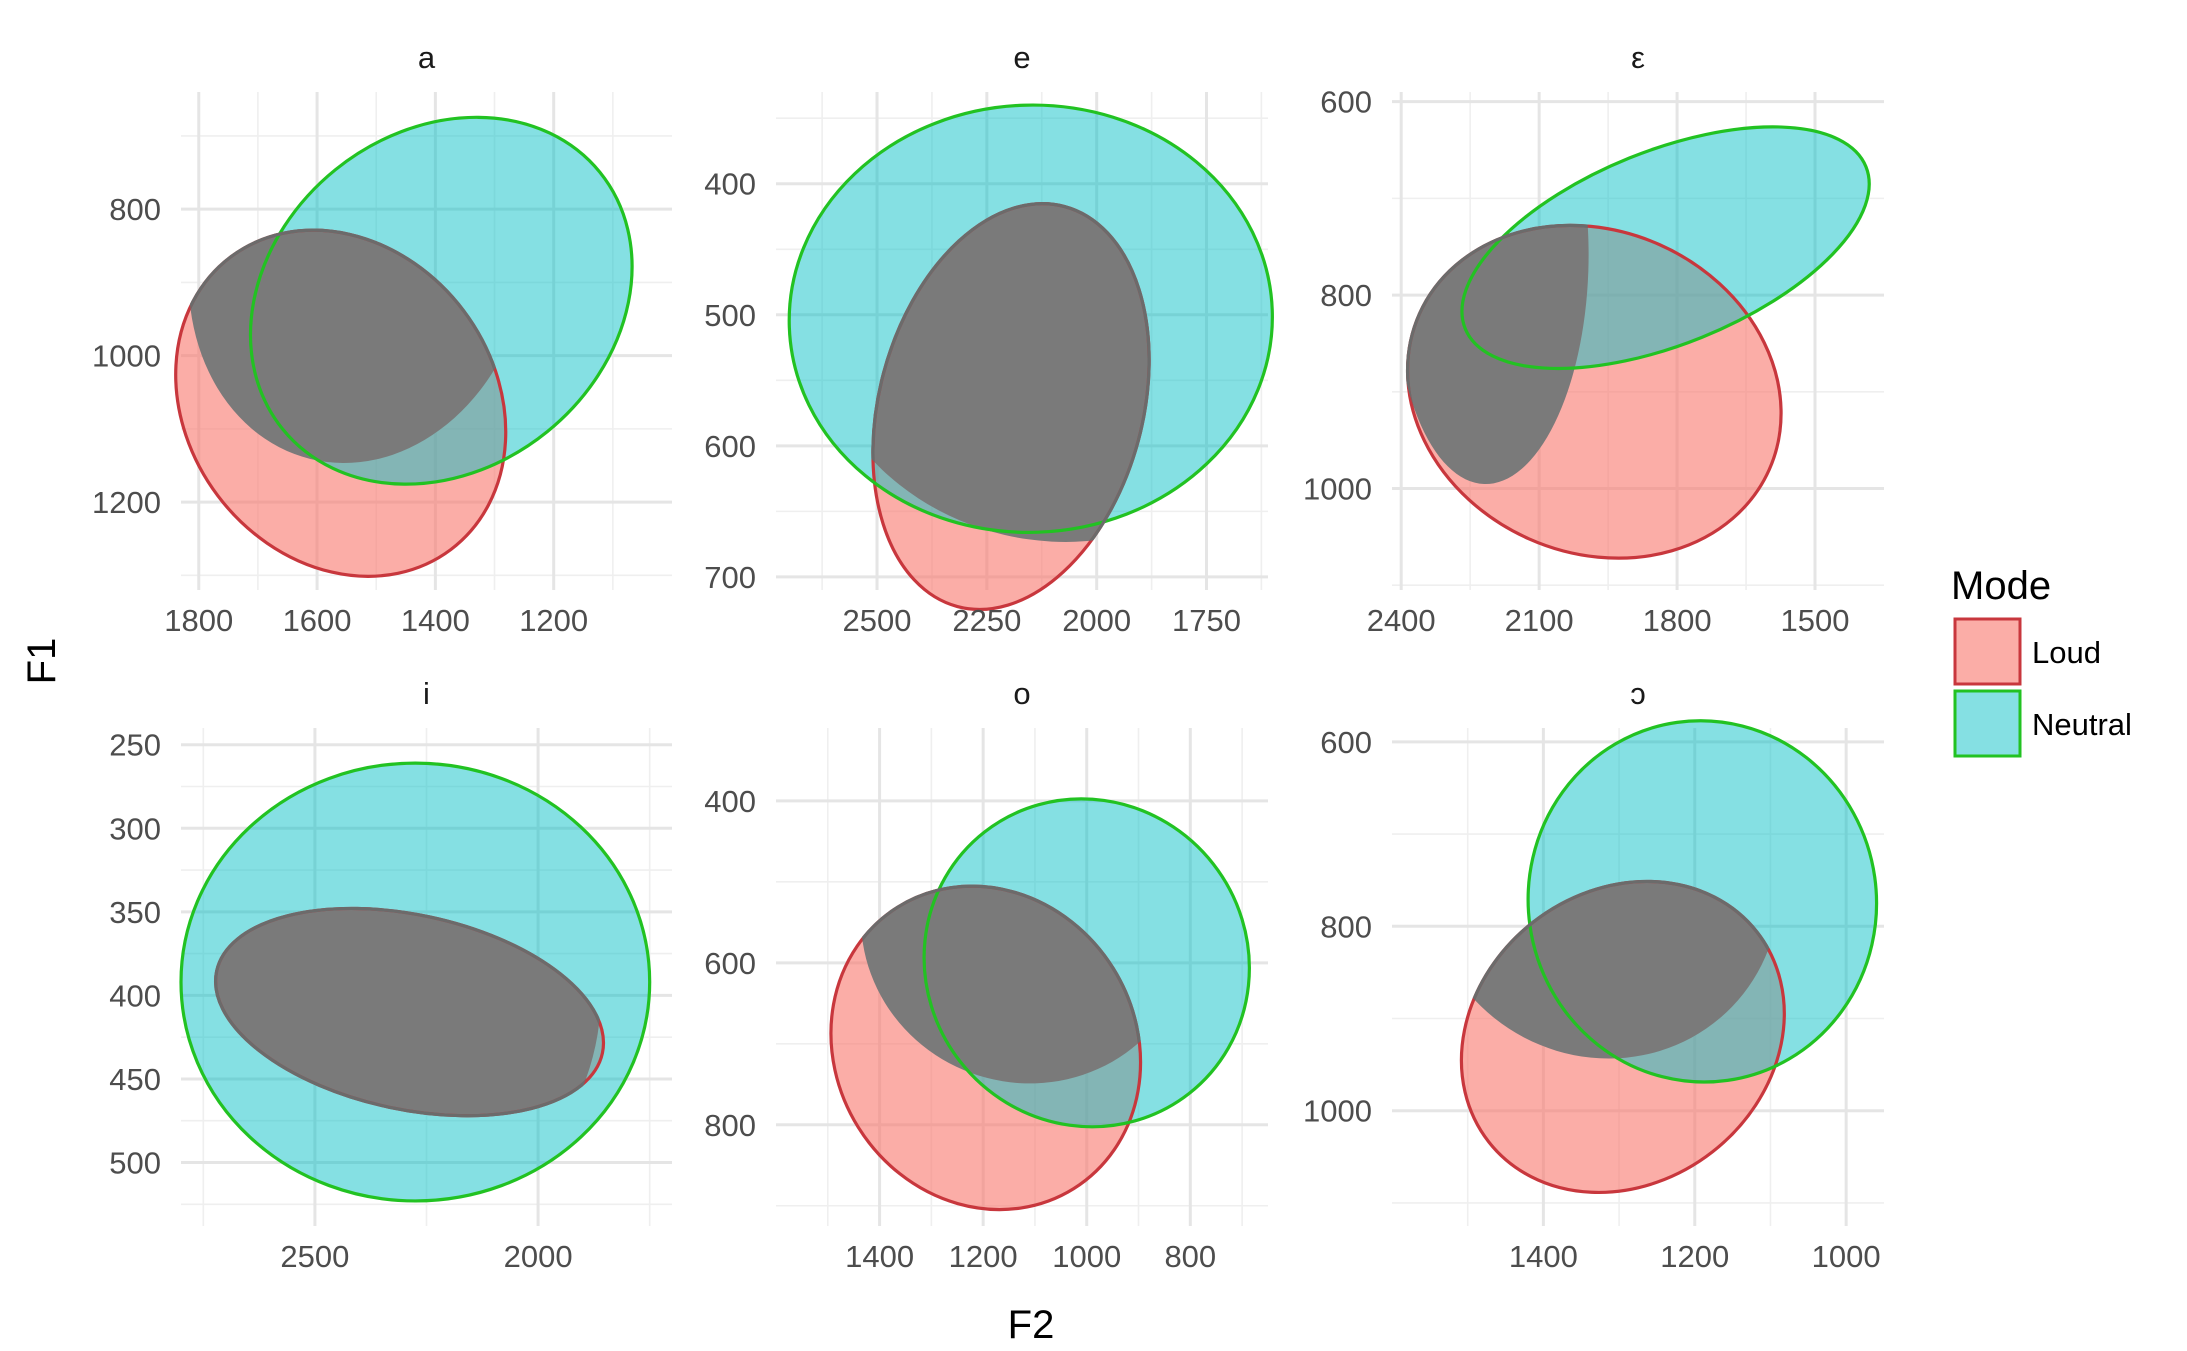 This screenshot has height=1351, width=2187. I want to click on legend-key-loud, so click(1987, 651).